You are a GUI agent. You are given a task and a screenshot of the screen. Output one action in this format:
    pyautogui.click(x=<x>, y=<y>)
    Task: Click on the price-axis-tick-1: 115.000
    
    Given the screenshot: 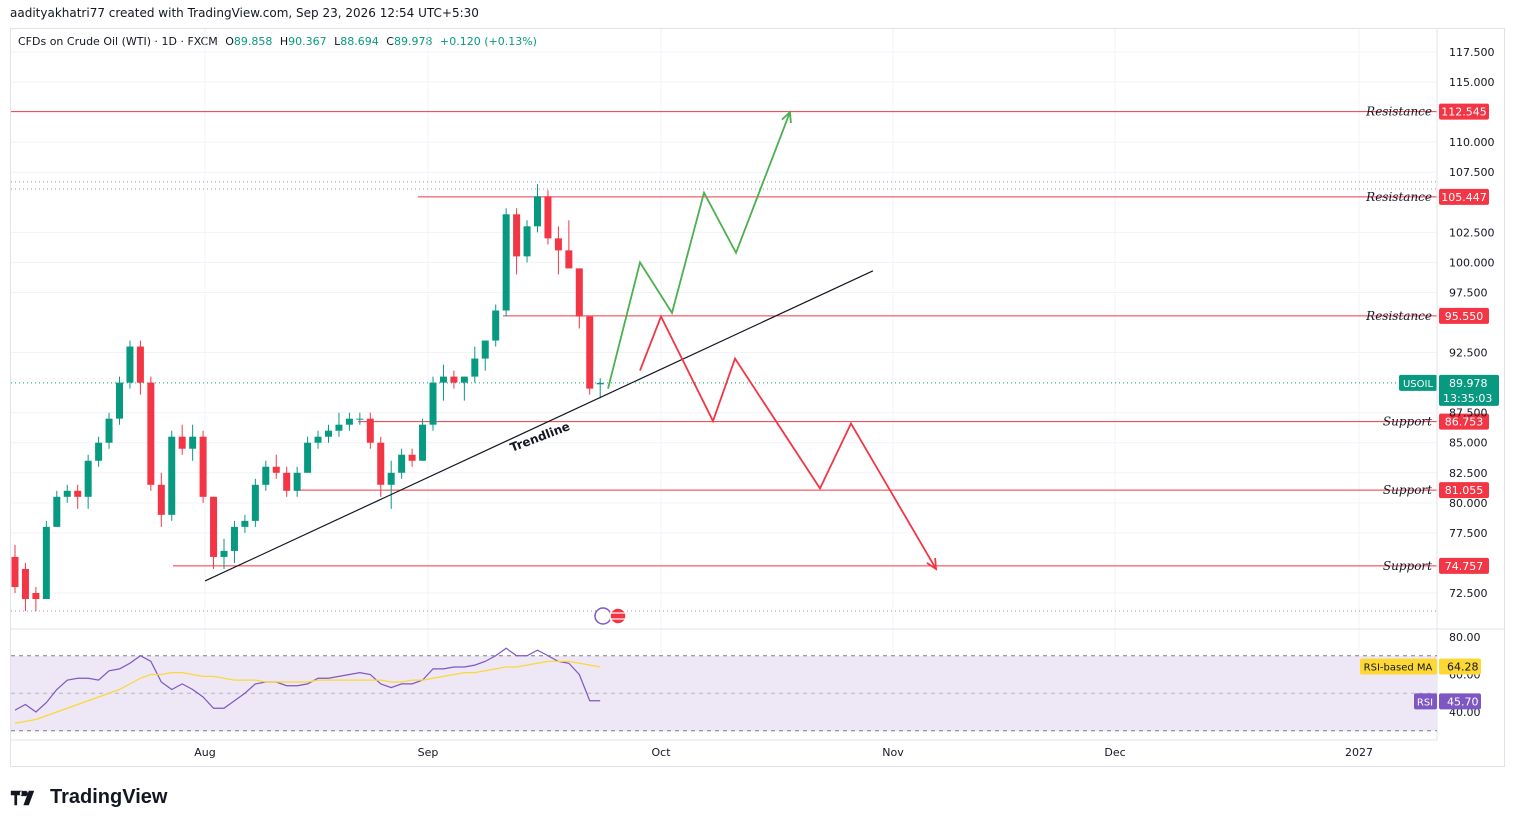 What is the action you would take?
    pyautogui.click(x=1472, y=82)
    